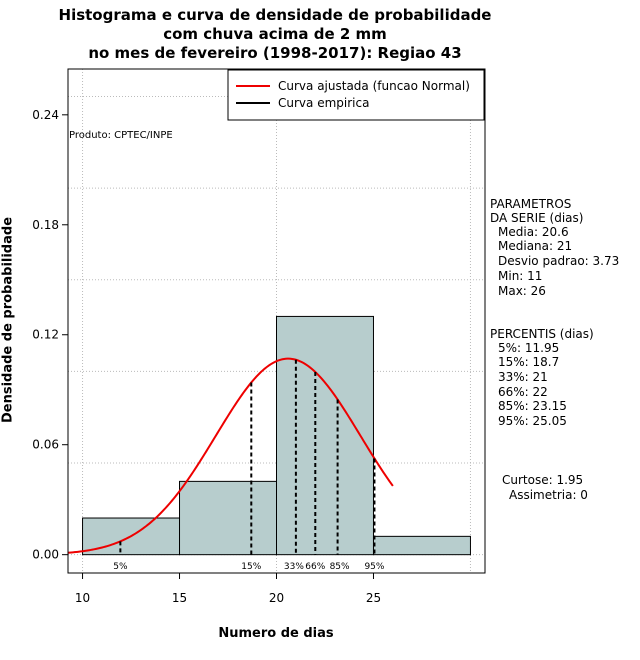 The image size is (640, 660). Describe the element at coordinates (537, 218) in the screenshot. I see `params-subtitle: DA SERIE (dias)` at that location.